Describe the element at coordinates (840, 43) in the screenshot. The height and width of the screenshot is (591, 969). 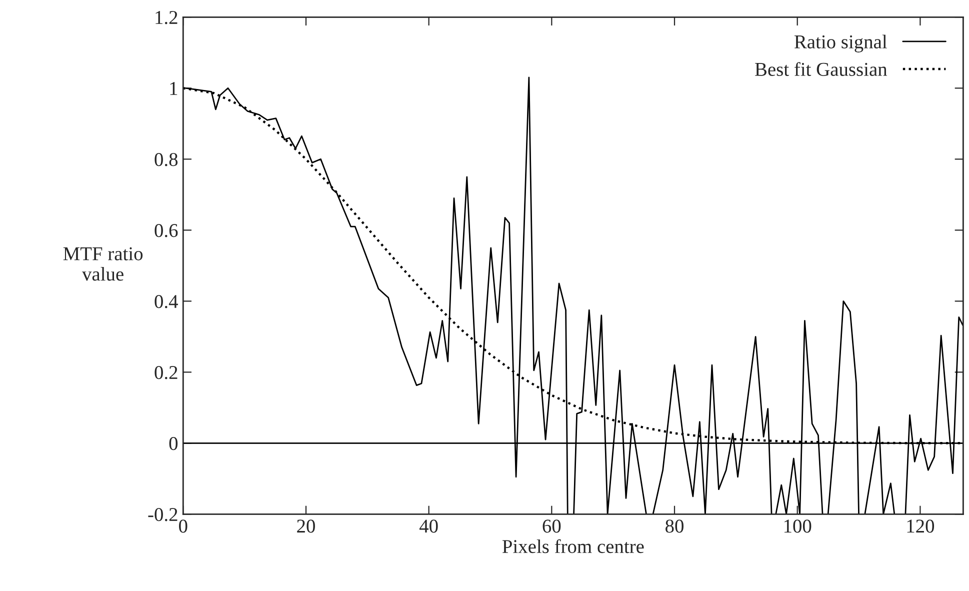
I see `legend-label: Ratio signal` at that location.